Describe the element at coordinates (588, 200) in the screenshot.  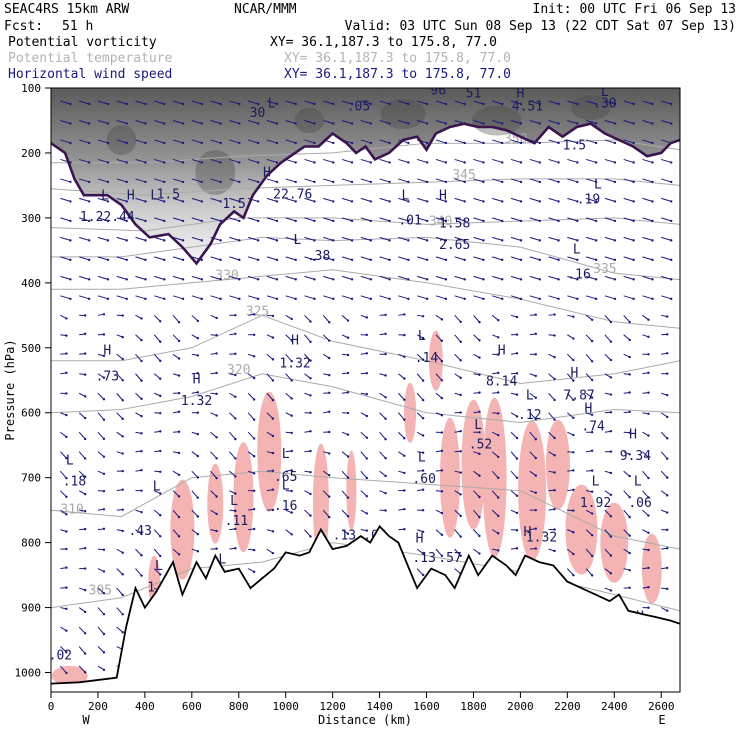
I see `pv-value-label: .19` at that location.